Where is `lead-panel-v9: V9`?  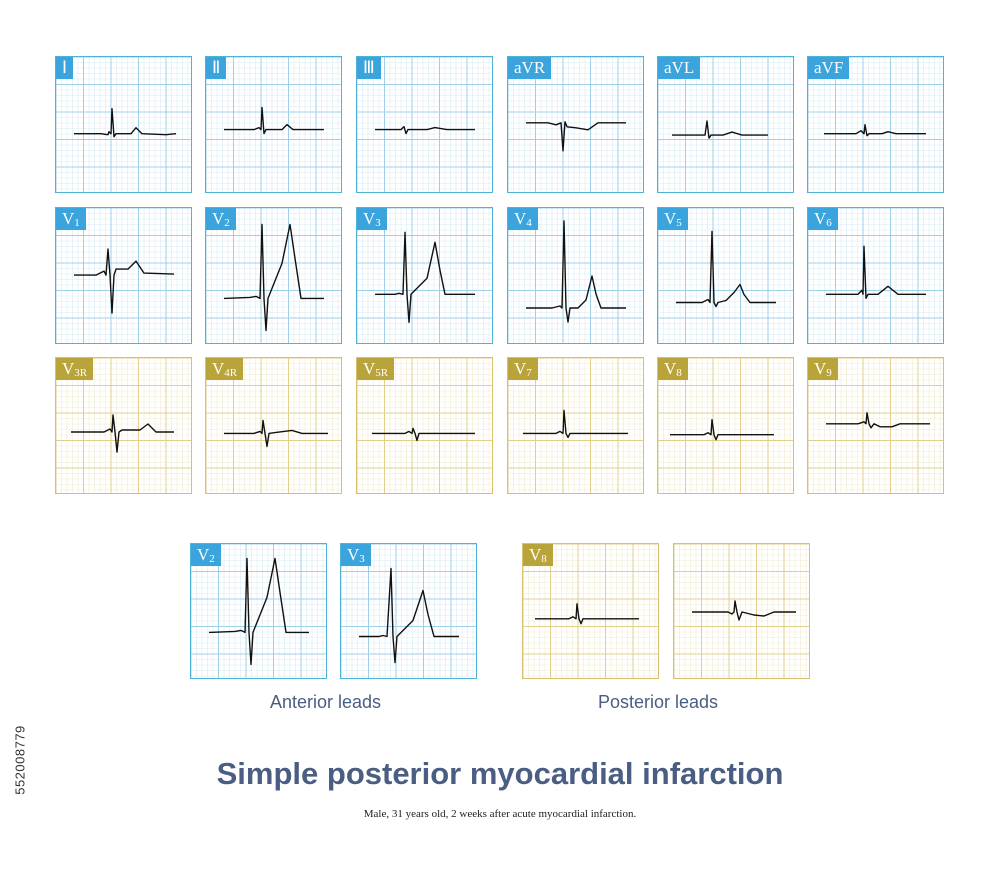
lead-panel-v9: V9 is located at coordinates (875, 425).